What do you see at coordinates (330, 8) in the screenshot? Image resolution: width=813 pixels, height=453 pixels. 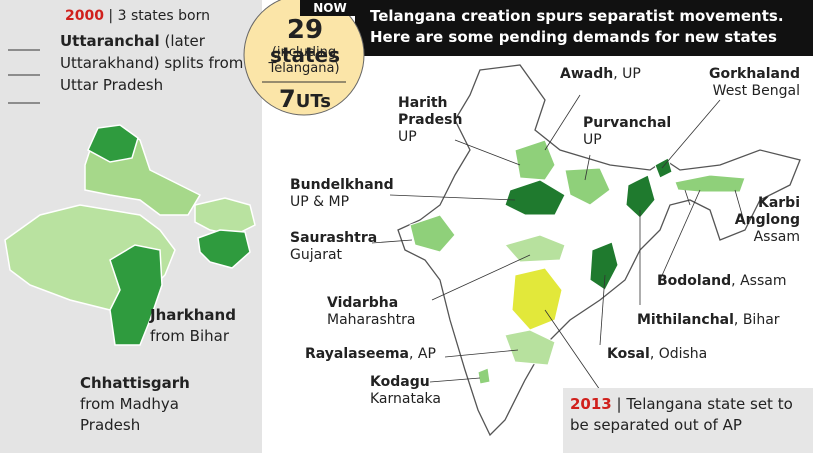 I see `badge-tag: NOW` at bounding box center [330, 8].